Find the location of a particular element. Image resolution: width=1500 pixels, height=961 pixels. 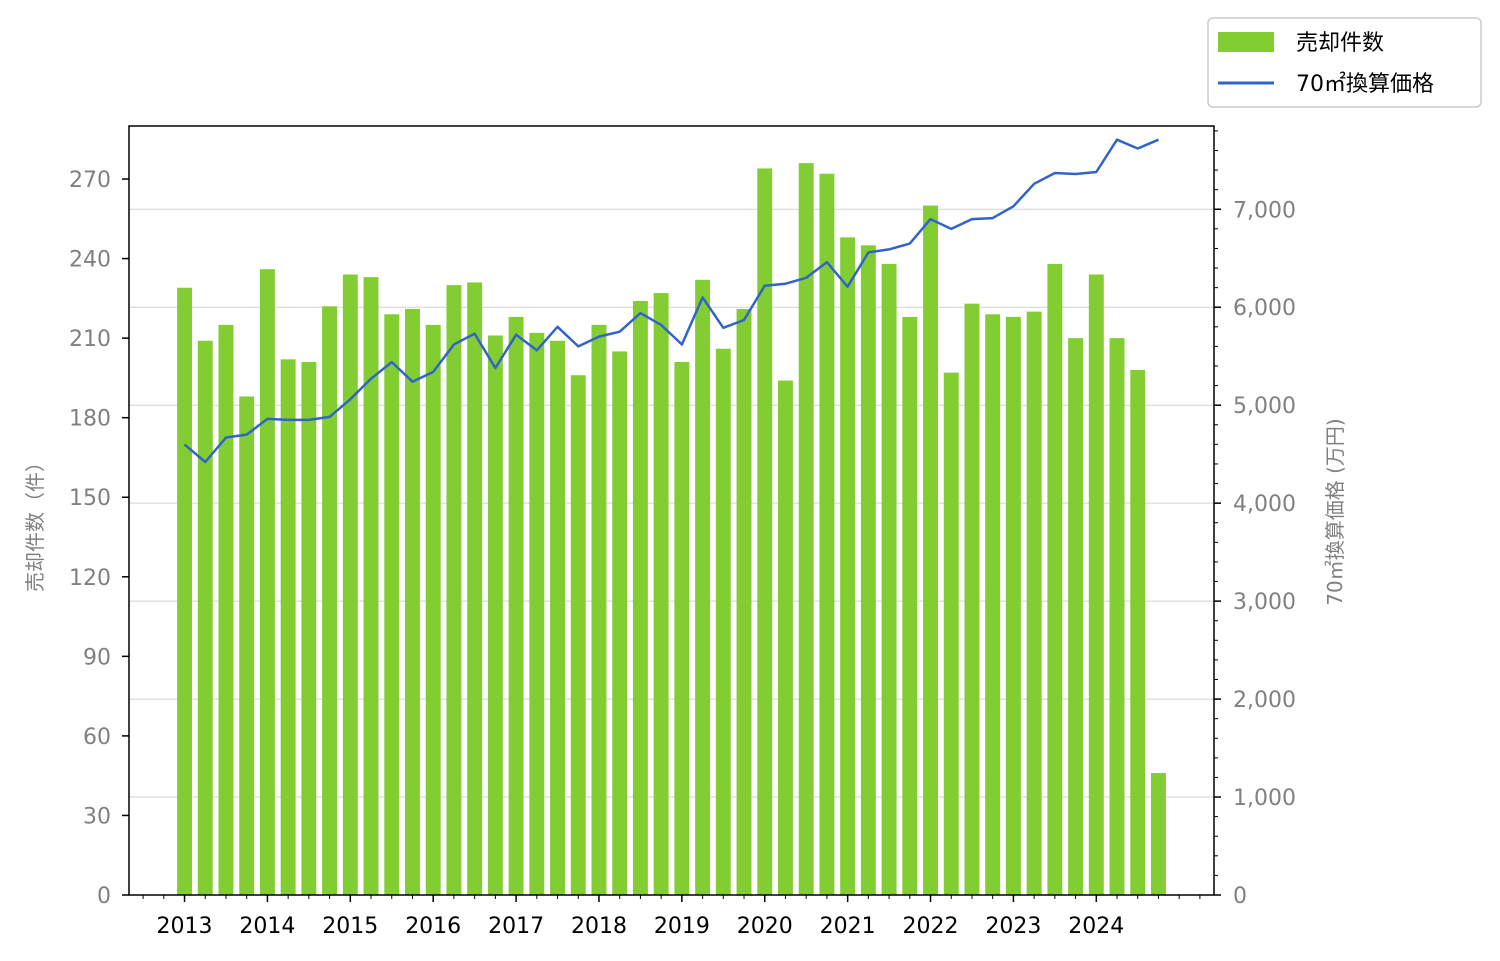

x-tick-label: 2018 is located at coordinates (599, 926).